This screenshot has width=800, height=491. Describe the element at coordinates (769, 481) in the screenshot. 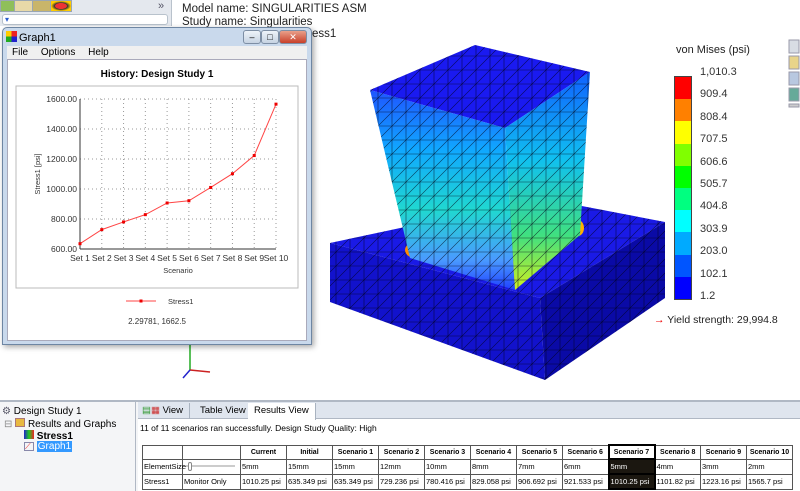

I see `table-cell: 1565.7 psi` at that location.